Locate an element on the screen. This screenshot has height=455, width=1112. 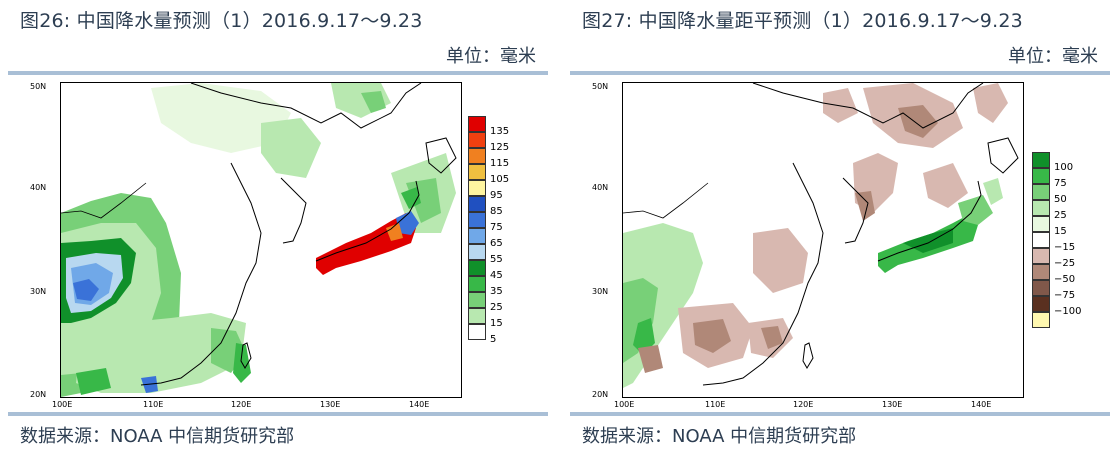
legend-label: 45 is located at coordinates (496, 275).